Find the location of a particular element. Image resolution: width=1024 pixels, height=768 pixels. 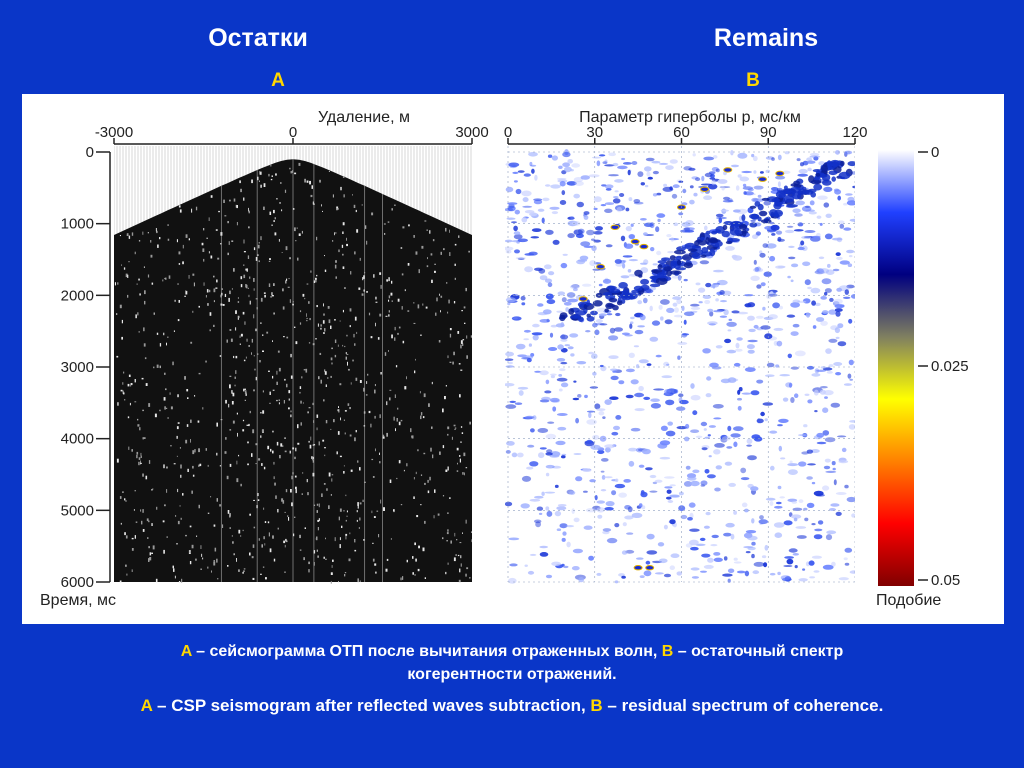

panel-a-y-tick-label: 2000 is located at coordinates (77, 295).